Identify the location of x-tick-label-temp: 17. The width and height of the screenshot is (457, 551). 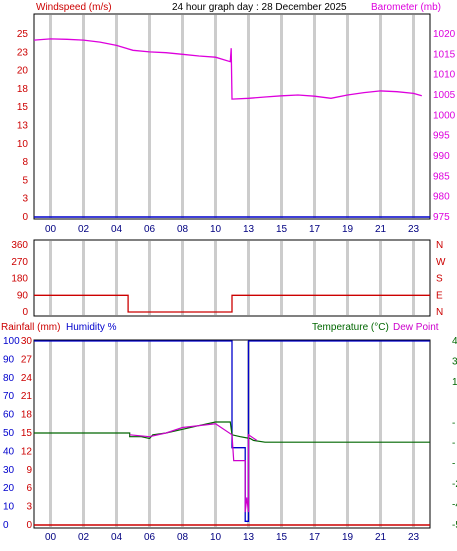
(315, 537).